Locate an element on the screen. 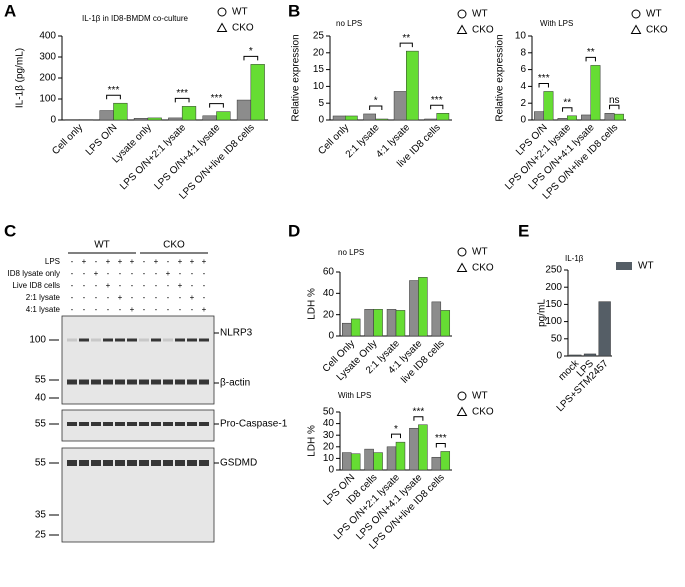 The image size is (685, 587). panel-letter: C is located at coordinates (10, 230).